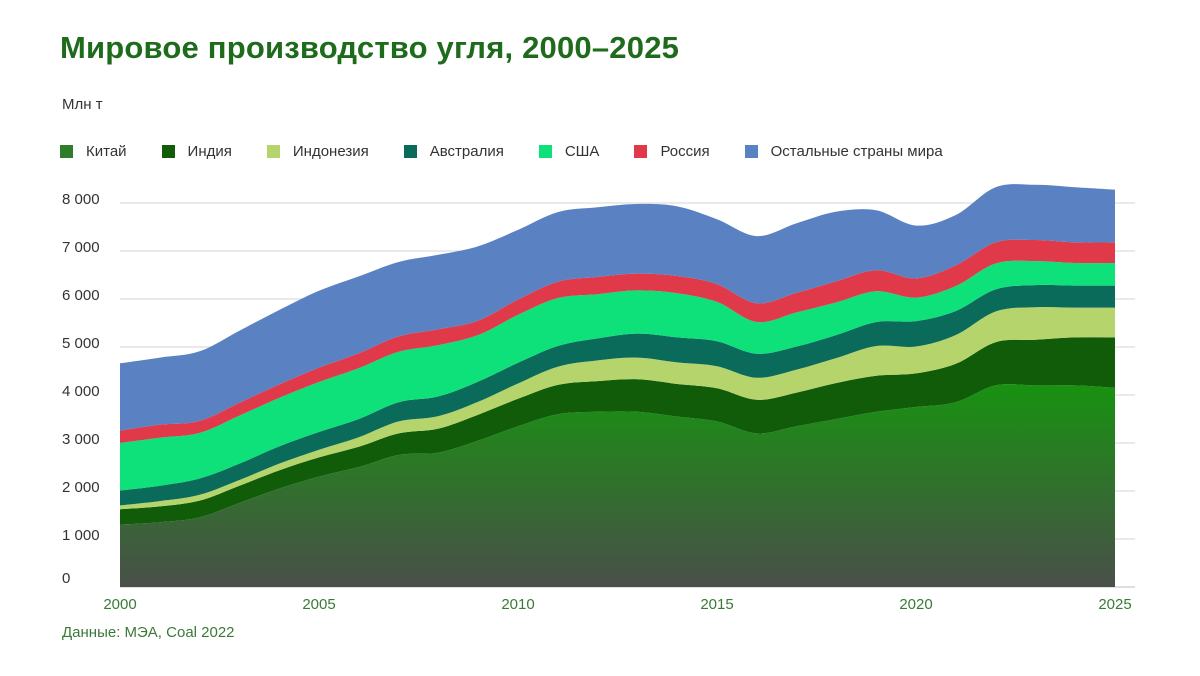 This screenshot has height=676, width=1200. I want to click on y-tick-label: 0, so click(66, 578).